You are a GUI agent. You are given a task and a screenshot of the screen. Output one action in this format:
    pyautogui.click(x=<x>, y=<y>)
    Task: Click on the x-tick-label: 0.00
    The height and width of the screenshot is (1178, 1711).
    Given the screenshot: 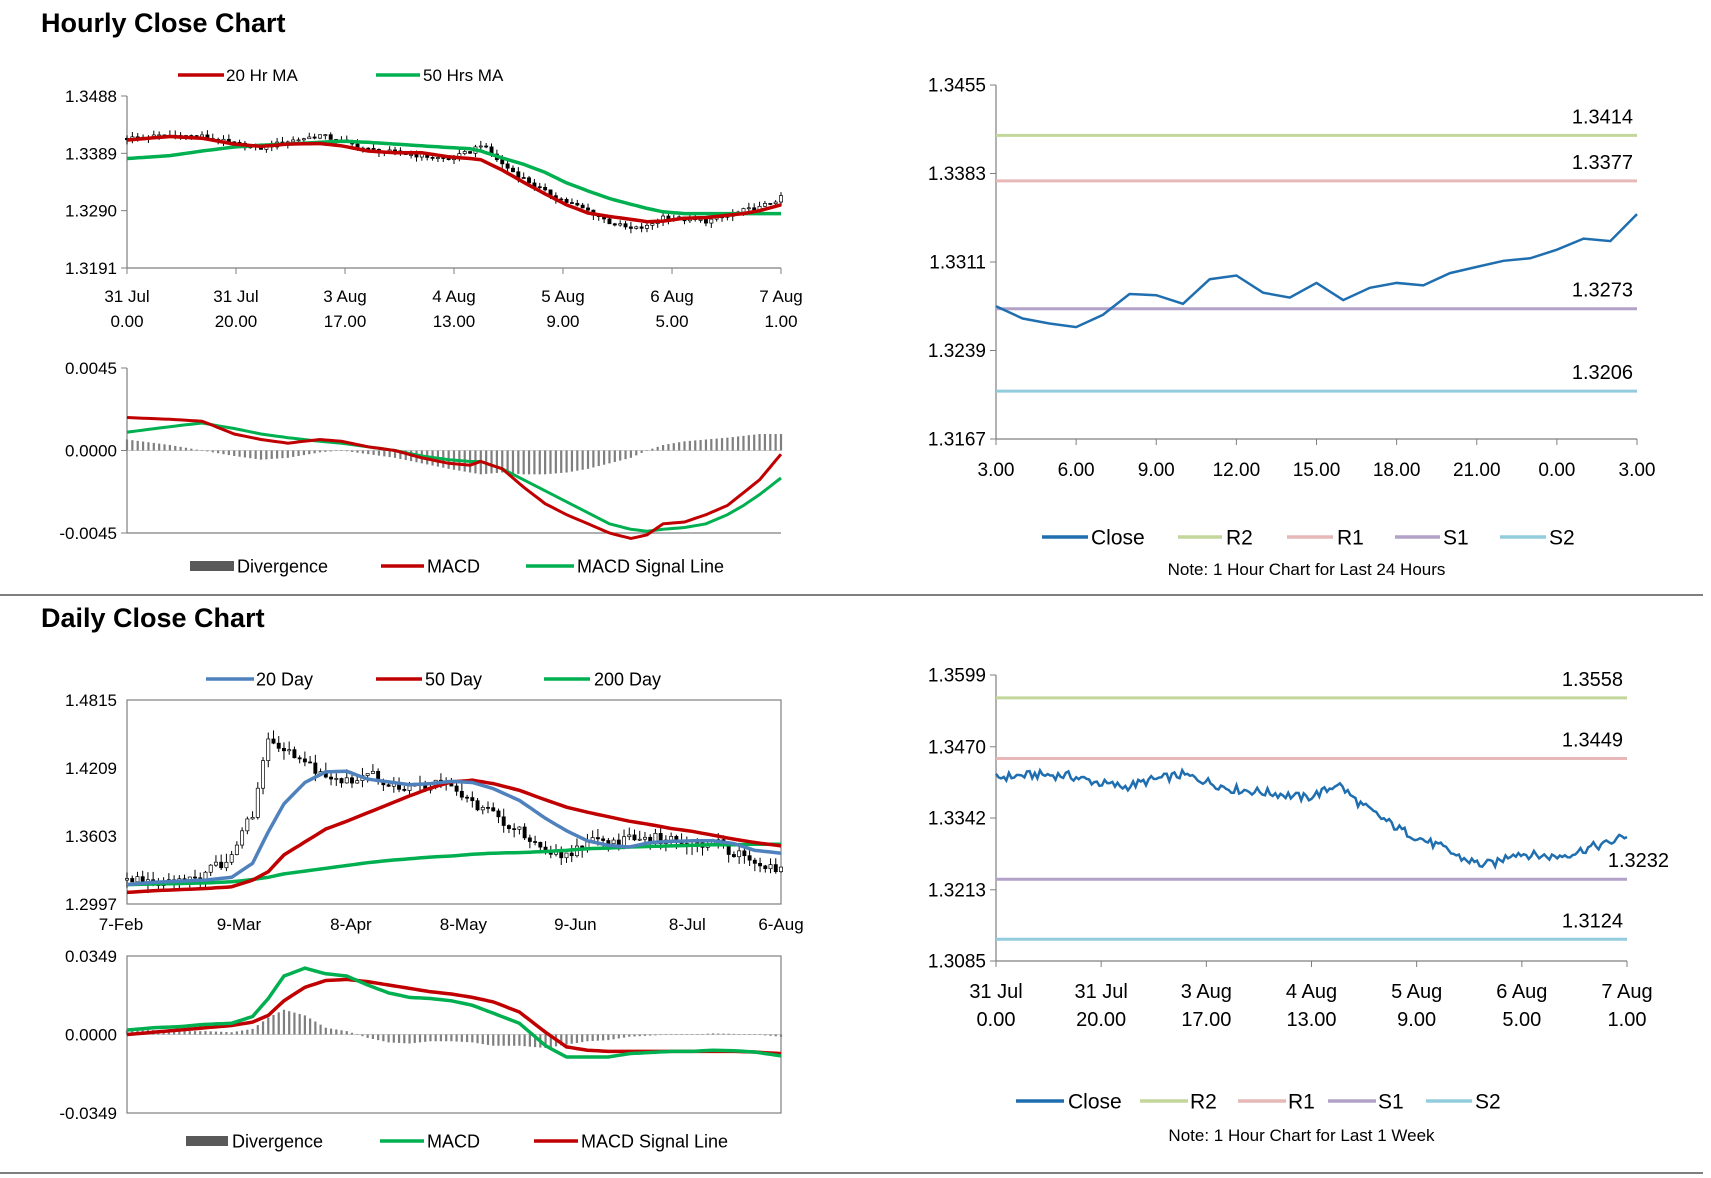 What is the action you would take?
    pyautogui.click(x=126, y=321)
    